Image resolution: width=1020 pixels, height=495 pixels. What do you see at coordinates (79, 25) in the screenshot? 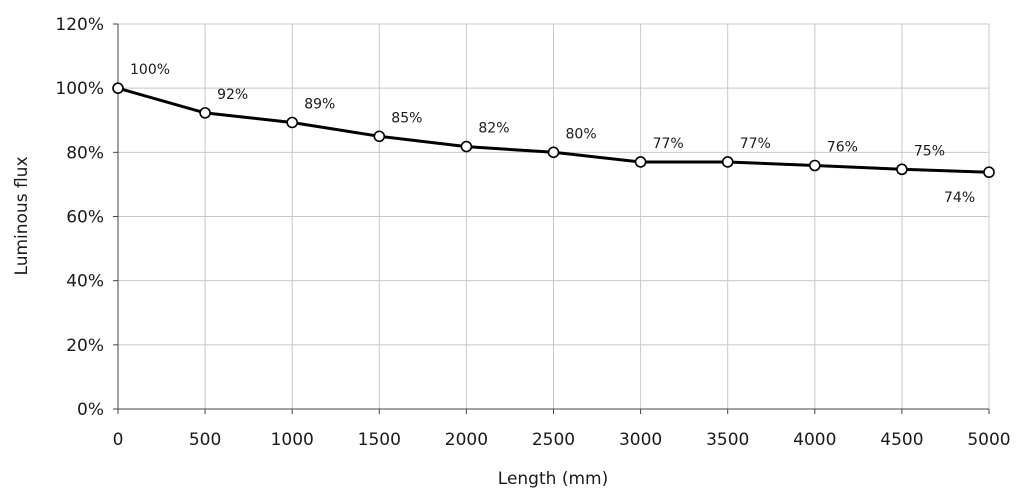
I see `y-tick-label: 120%` at bounding box center [79, 25].